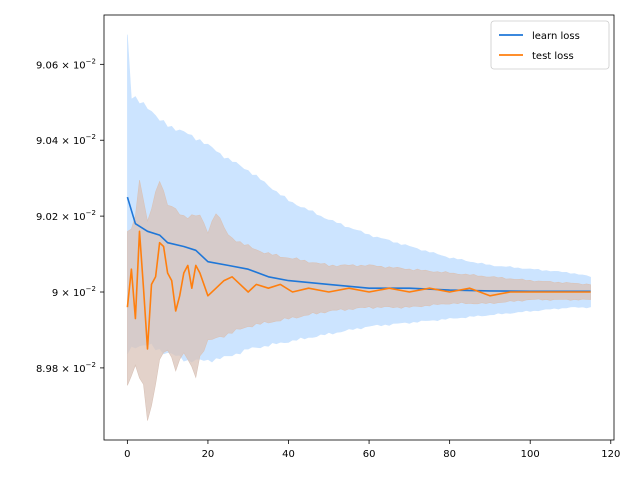  What do you see at coordinates (530, 454) in the screenshot?
I see `x-tick-label: 100` at bounding box center [530, 454].